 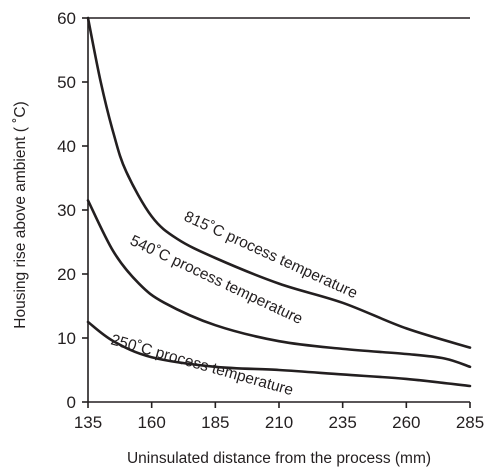 What do you see at coordinates (66, 274) in the screenshot?
I see `y-tick-label: 20` at bounding box center [66, 274].